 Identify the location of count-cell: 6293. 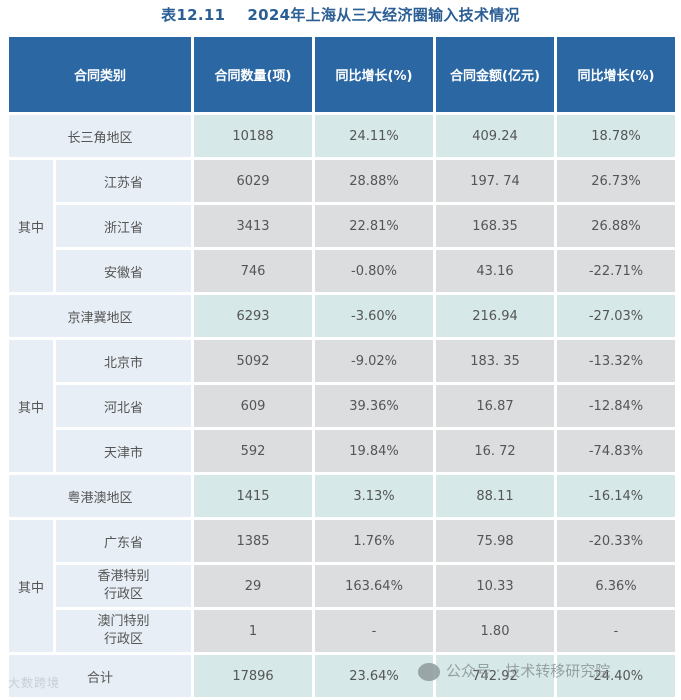
(253, 316).